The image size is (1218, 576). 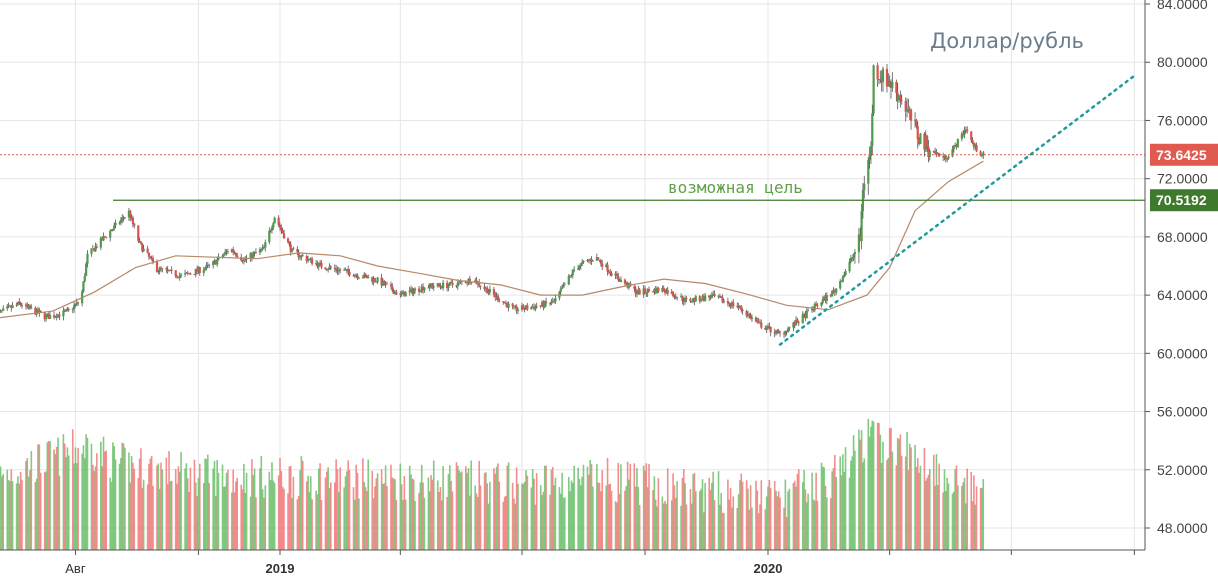 I want to click on x-tick-label: Авг, so click(x=75, y=568).